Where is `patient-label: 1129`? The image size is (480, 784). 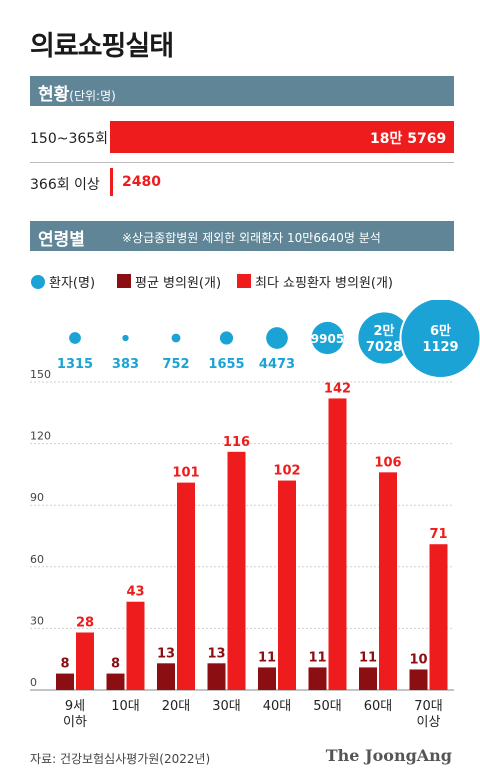 patient-label: 1129 is located at coordinates (440, 347).